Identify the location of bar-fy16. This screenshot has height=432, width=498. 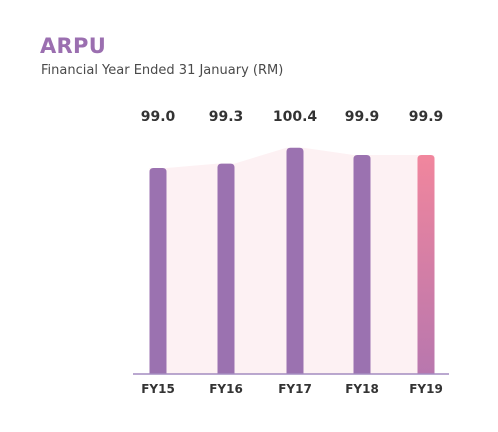
(226, 268).